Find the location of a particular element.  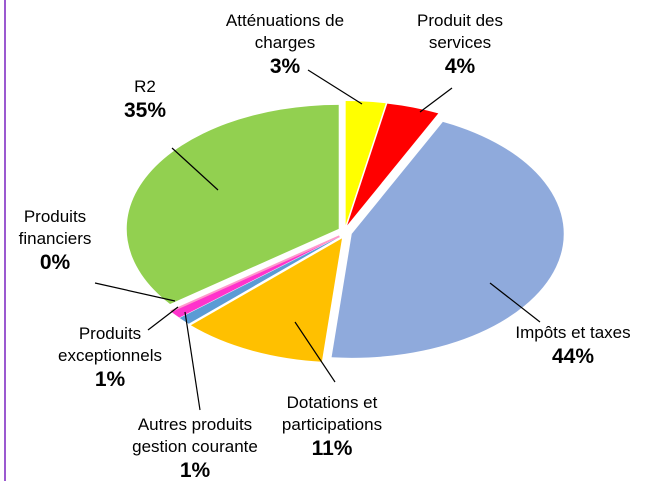

slice-label: Produits exceptionnels 1% is located at coordinates (110, 358).